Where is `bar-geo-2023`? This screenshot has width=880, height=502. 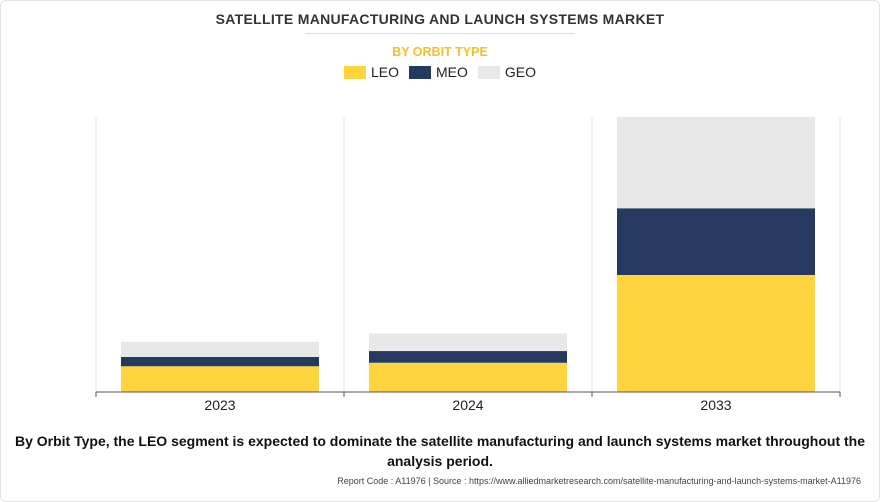
bar-geo-2023 is located at coordinates (220, 349).